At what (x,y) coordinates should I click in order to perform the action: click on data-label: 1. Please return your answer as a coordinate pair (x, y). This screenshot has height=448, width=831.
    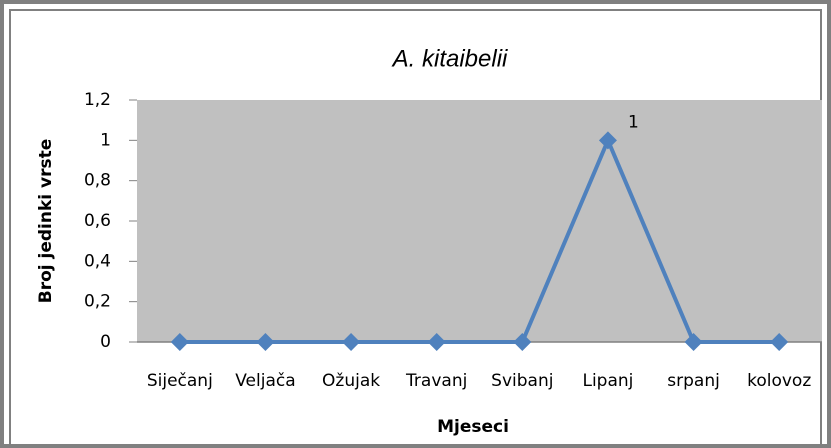
    Looking at the image, I should click on (633, 122).